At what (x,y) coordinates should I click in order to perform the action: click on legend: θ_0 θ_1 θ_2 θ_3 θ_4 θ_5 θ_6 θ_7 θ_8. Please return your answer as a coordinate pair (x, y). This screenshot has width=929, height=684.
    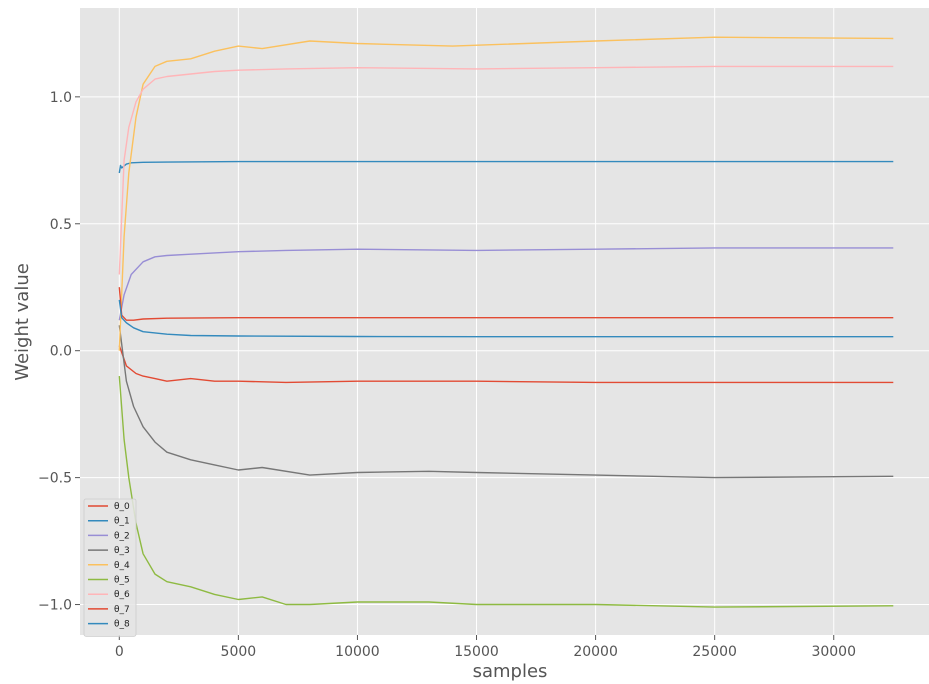
    Looking at the image, I should click on (110, 567).